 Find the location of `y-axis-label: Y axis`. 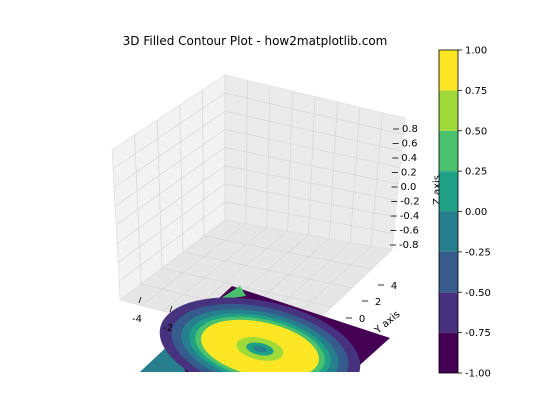

y-axis-label: Y axis is located at coordinates (387, 323).